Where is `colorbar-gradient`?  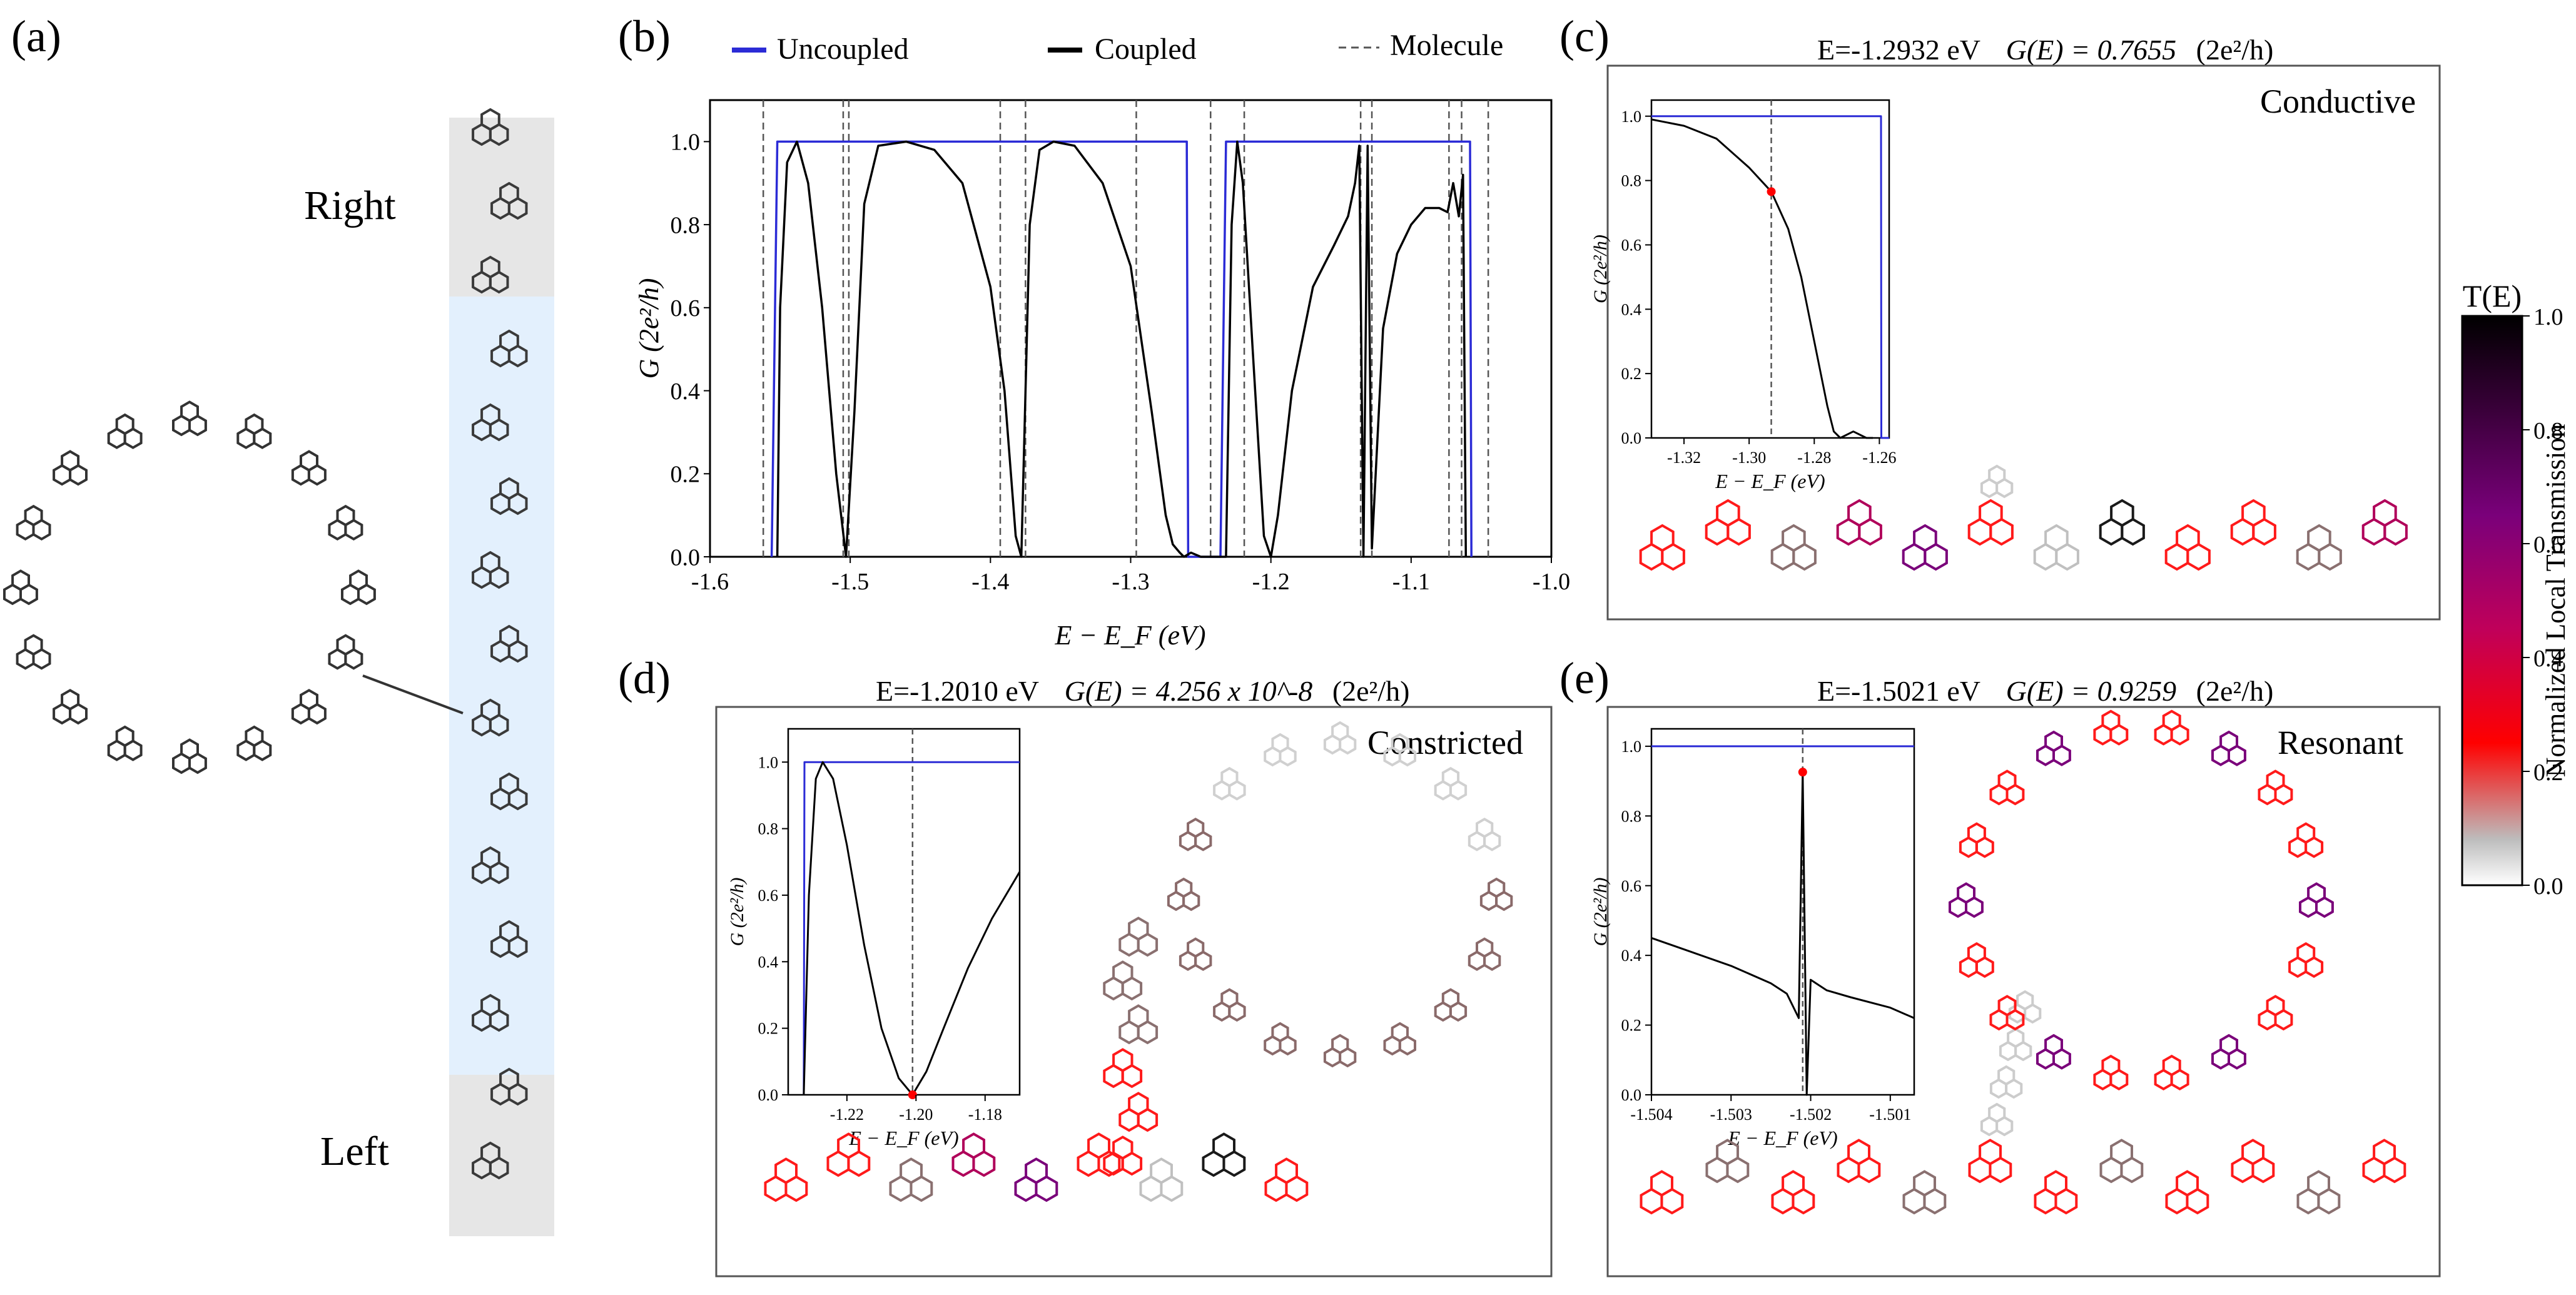
colorbar-gradient is located at coordinates (2492, 600).